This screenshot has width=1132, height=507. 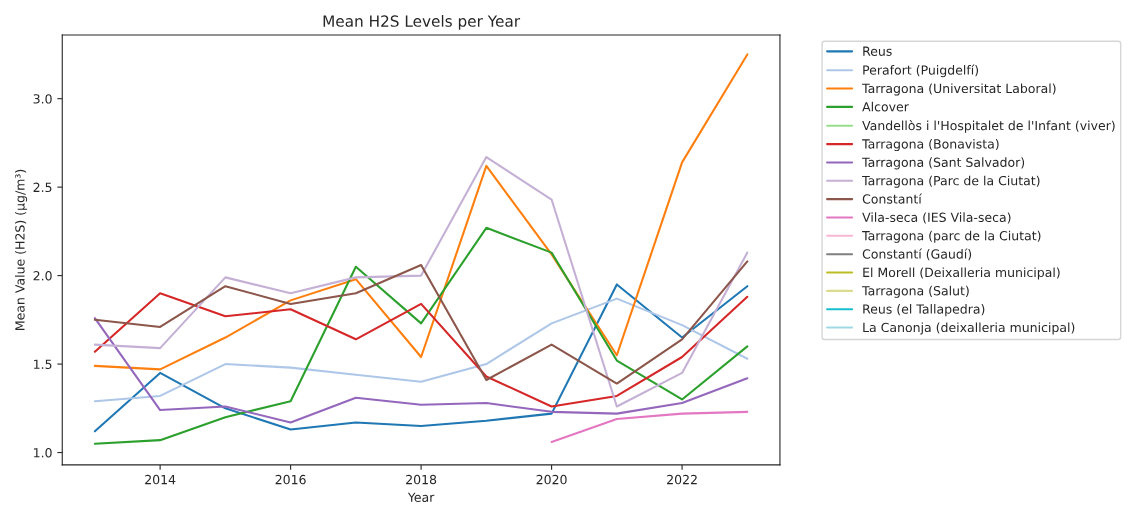 I want to click on legend-label: Reus, so click(x=877, y=51).